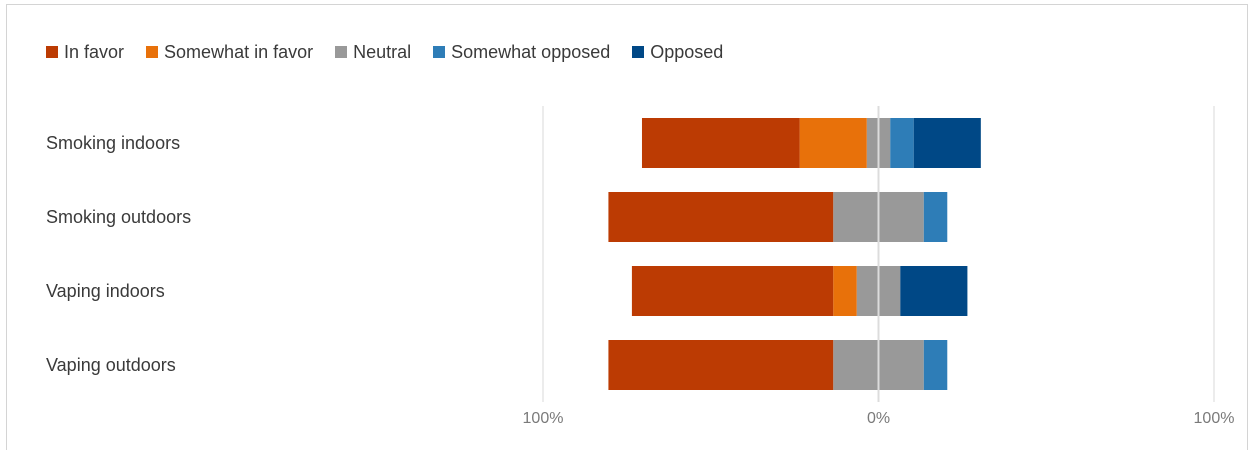  I want to click on bar-smoking-indoors-in-favor, so click(720, 143).